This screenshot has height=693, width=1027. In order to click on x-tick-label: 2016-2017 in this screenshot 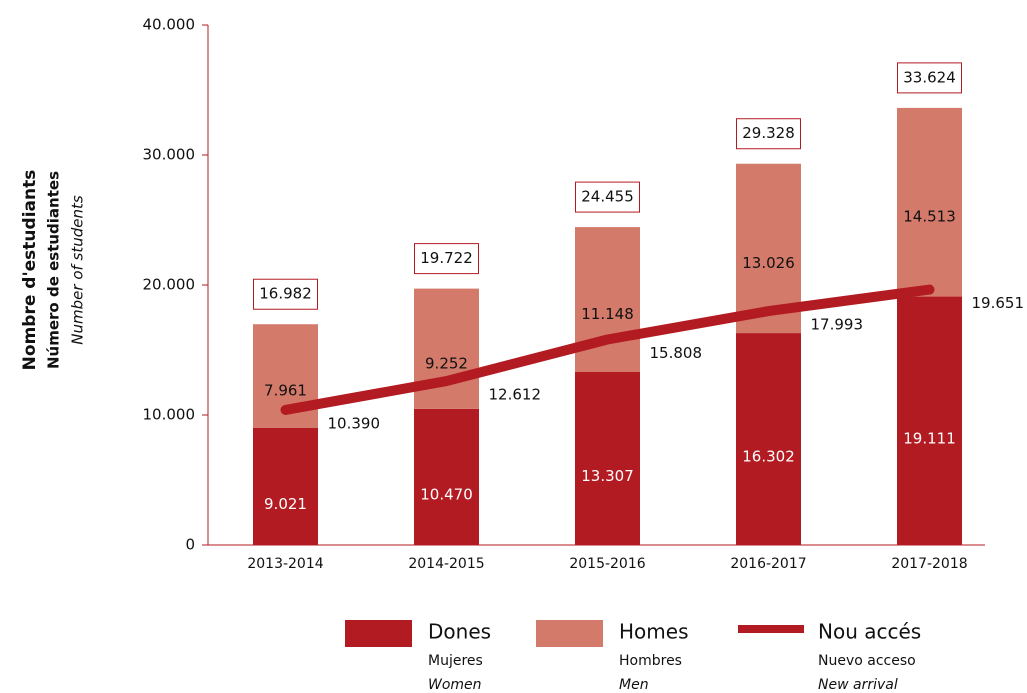, I will do `click(768, 564)`.